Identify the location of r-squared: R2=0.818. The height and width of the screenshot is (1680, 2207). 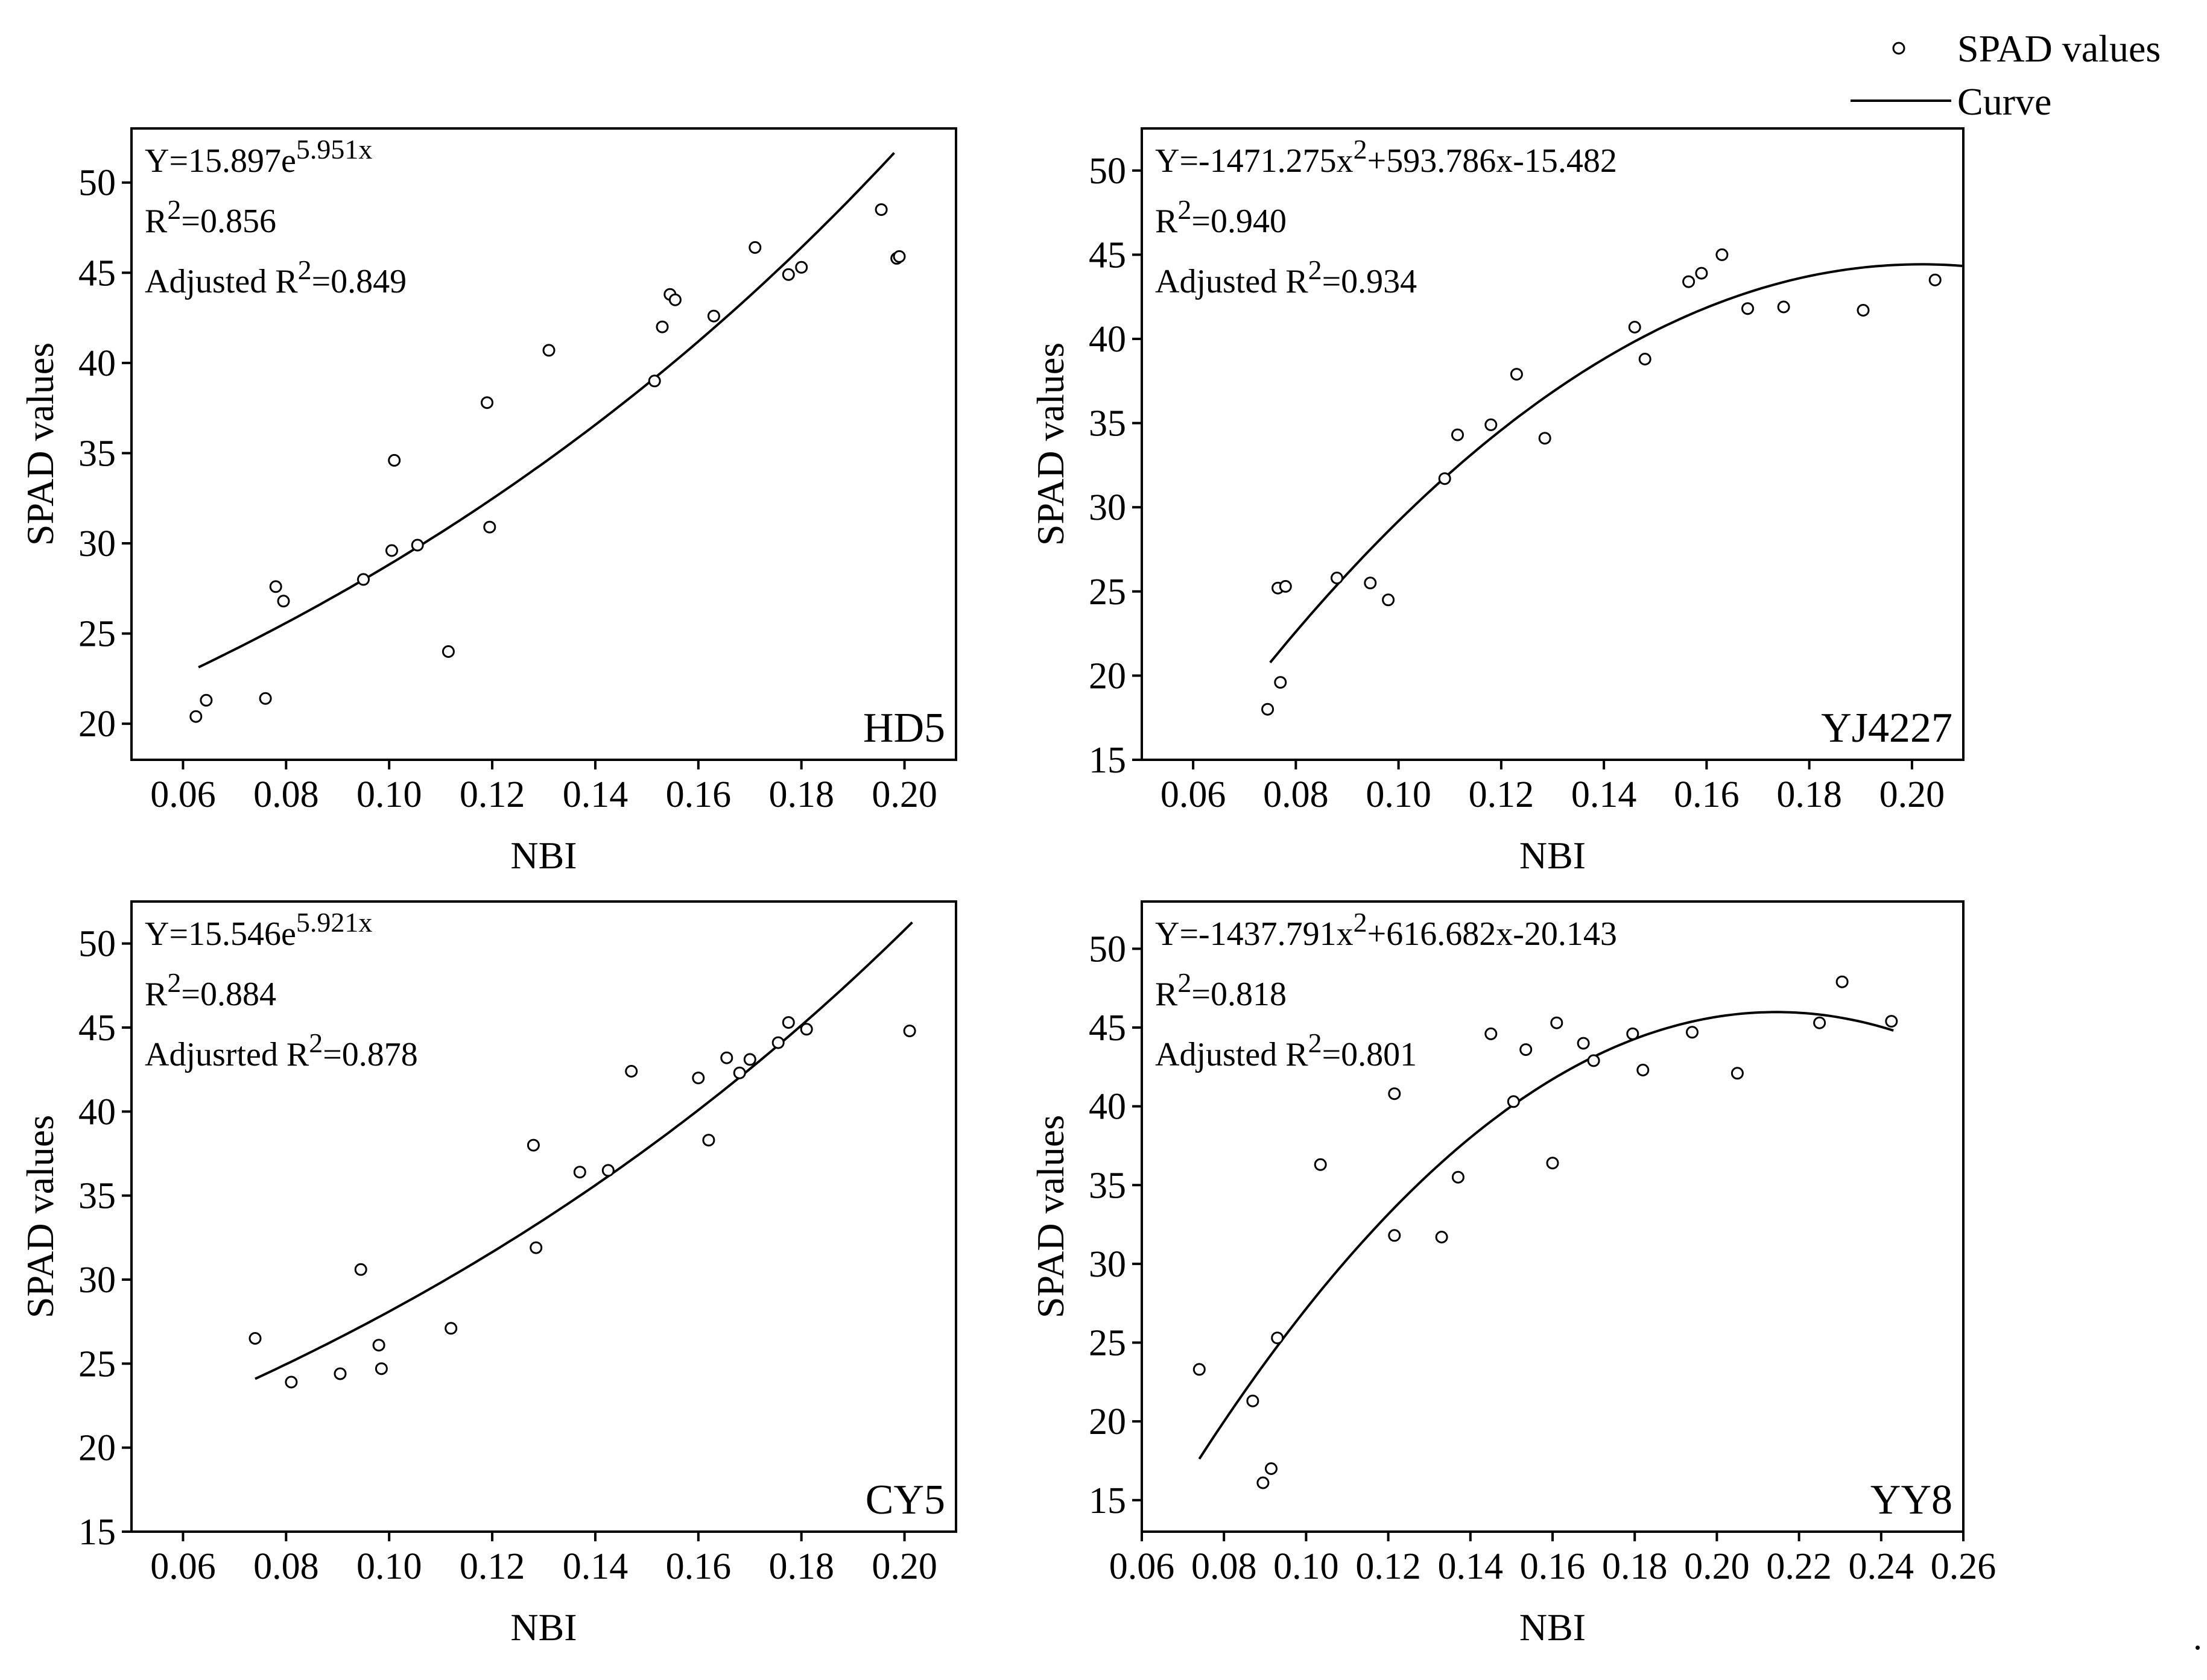
(1221, 990).